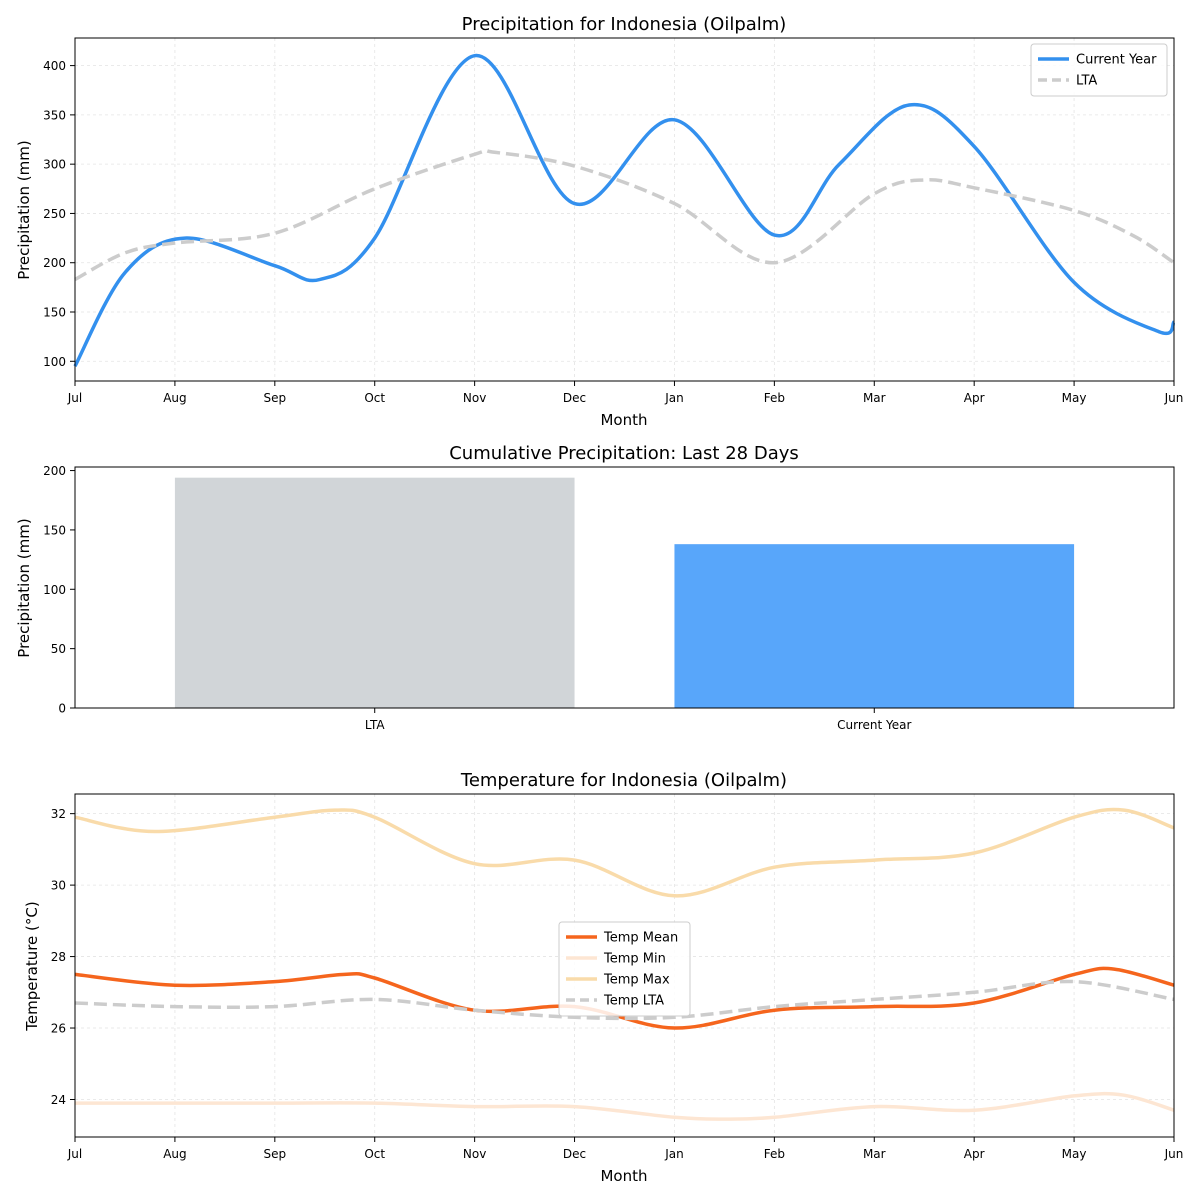 Image resolution: width=1200 pixels, height=1200 pixels. What do you see at coordinates (62, 709) in the screenshot?
I see `y-tick-label: 0` at bounding box center [62, 709].